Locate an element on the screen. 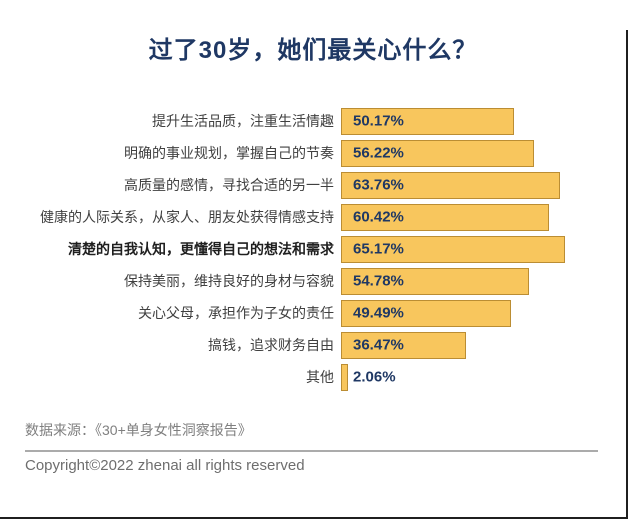 The image size is (628, 519). bar-cell: 50.17% is located at coordinates (483, 121).